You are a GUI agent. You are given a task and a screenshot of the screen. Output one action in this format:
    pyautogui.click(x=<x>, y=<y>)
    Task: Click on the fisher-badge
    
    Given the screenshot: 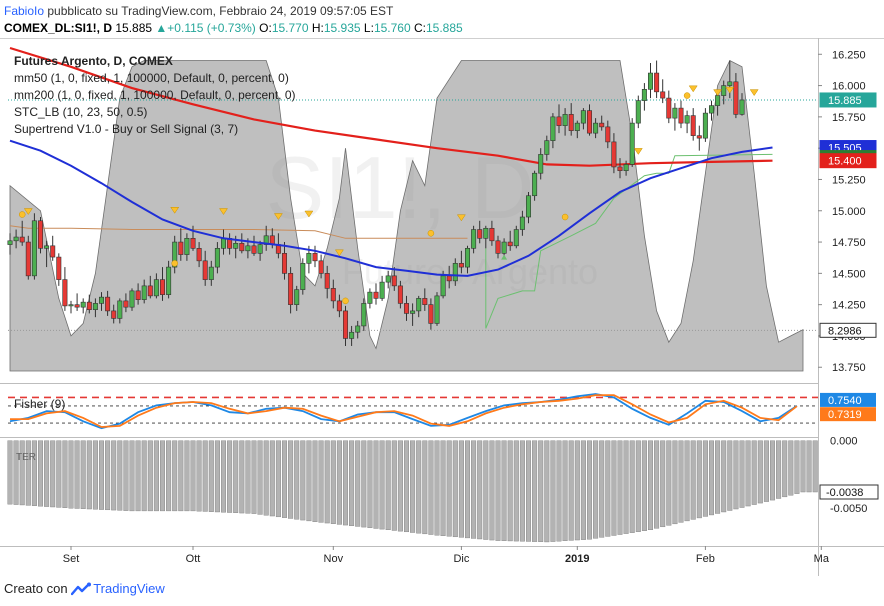 What is the action you would take?
    pyautogui.click(x=848, y=414)
    